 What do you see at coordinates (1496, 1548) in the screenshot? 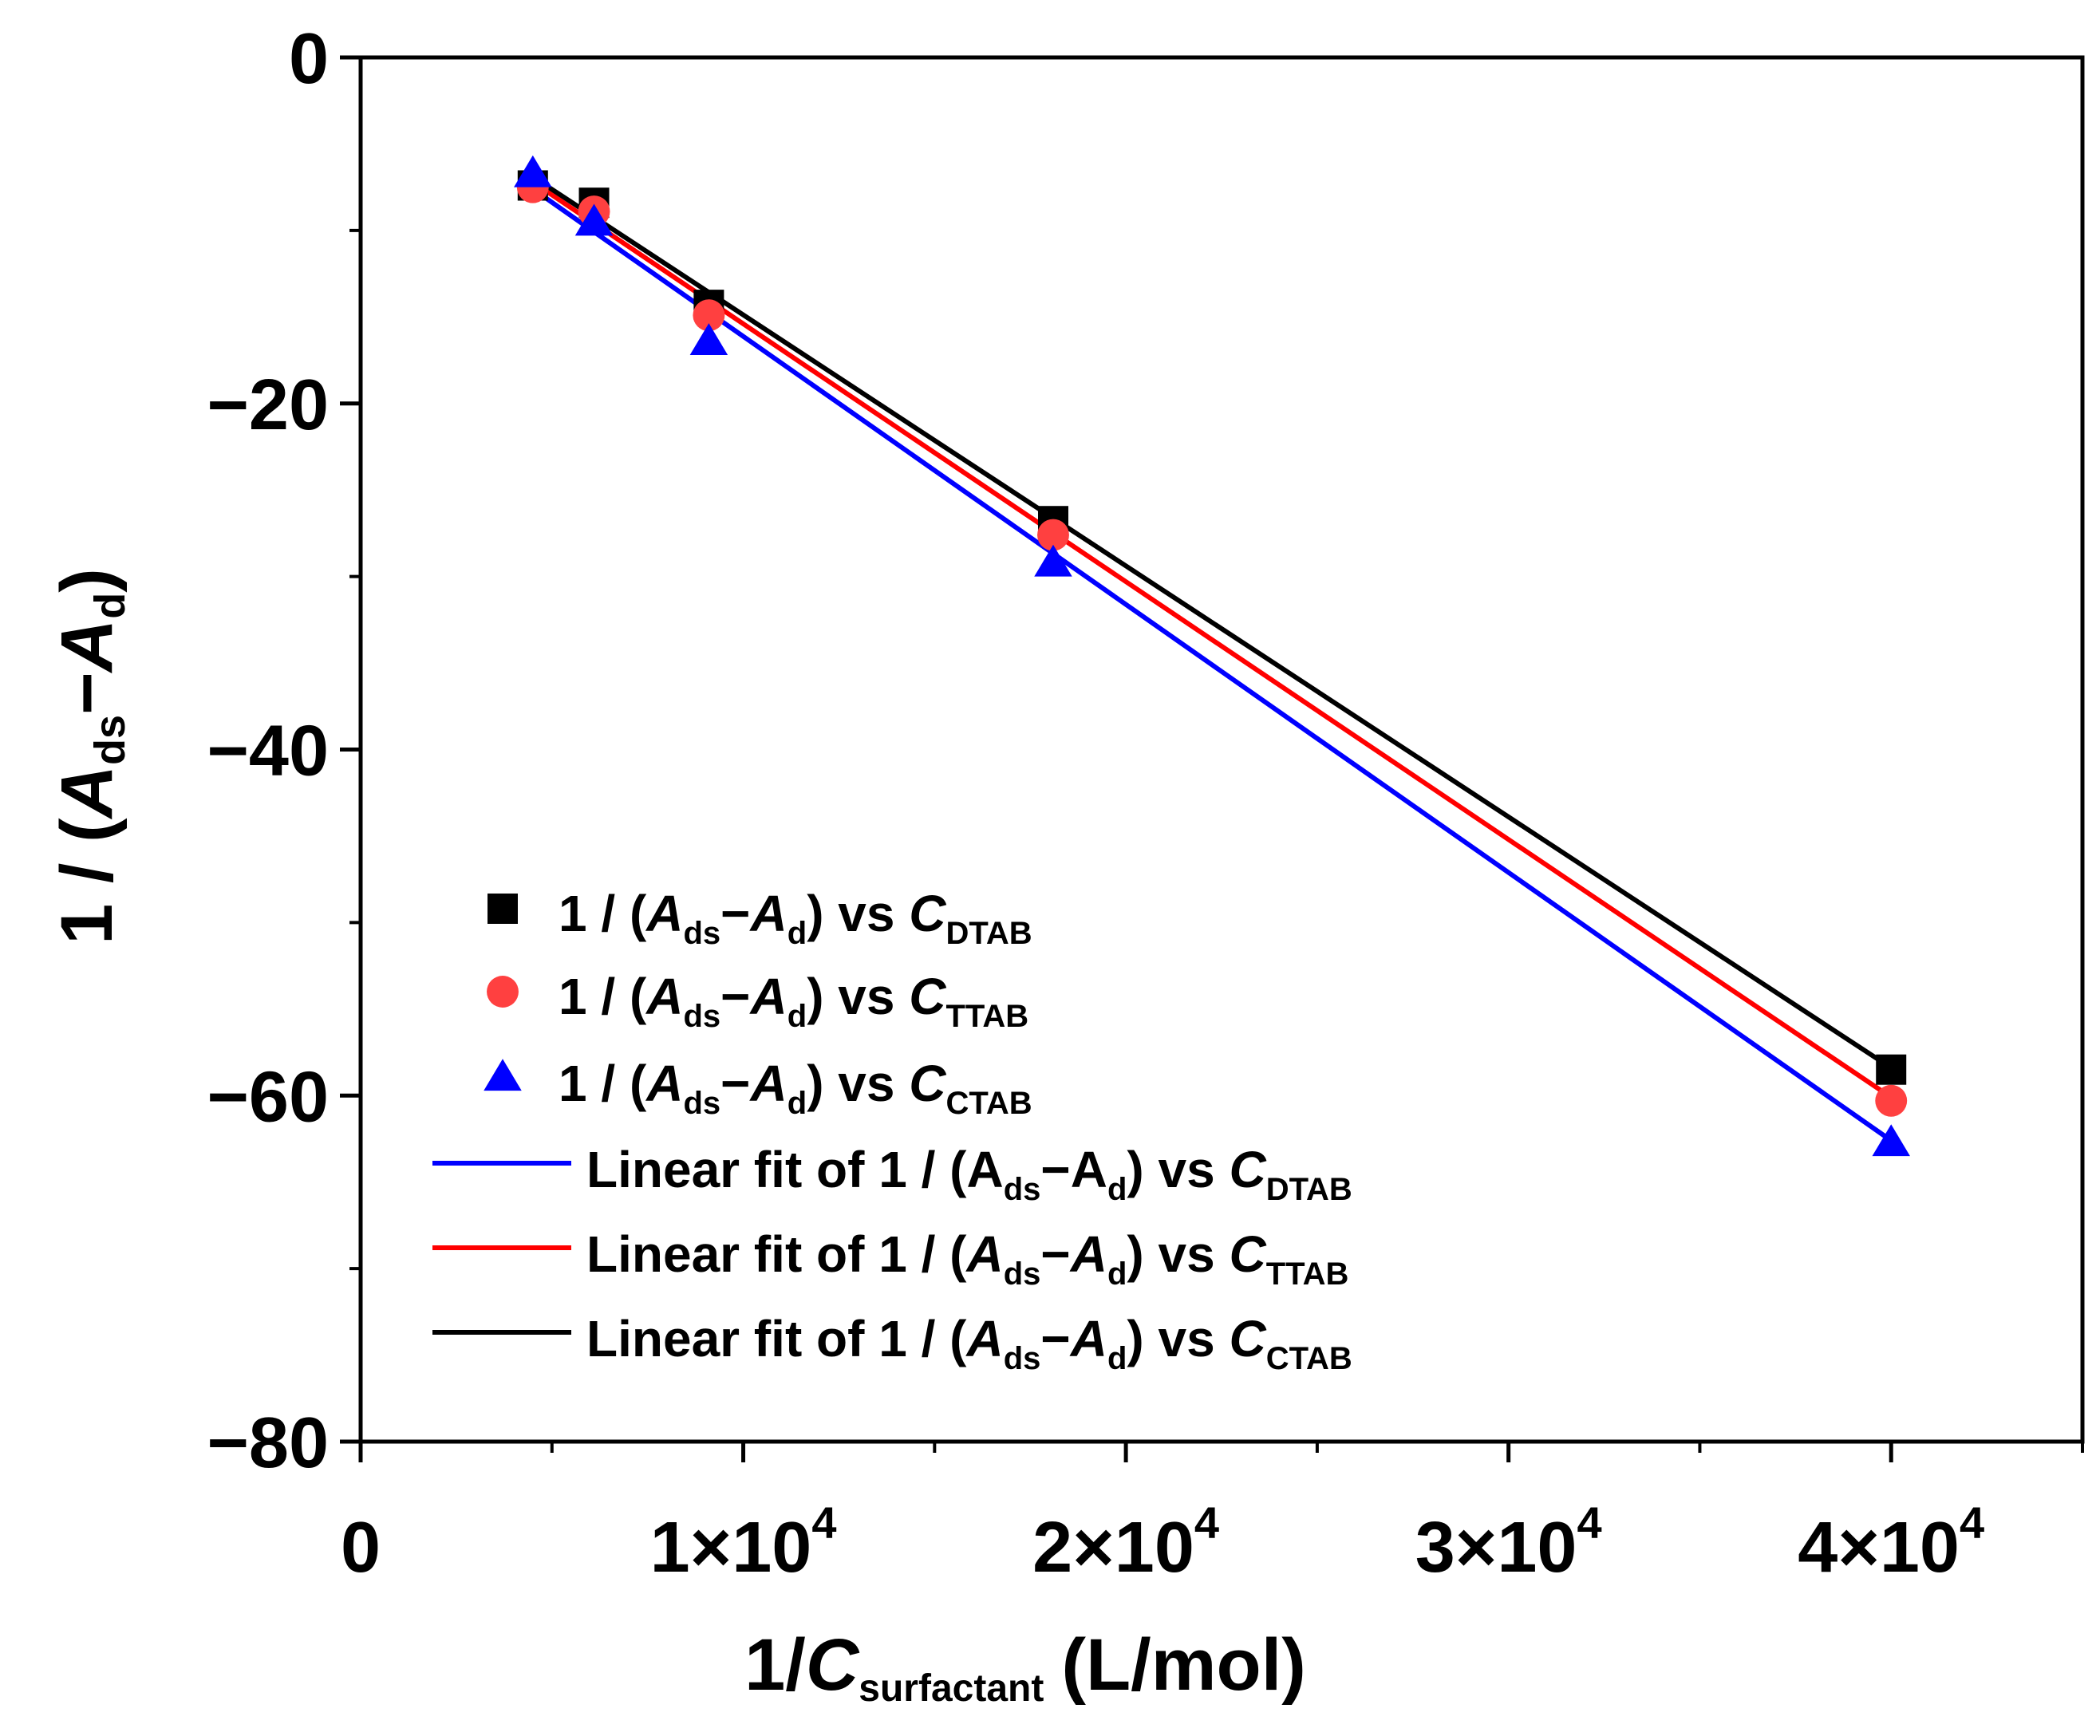
I see `x-tick-mantissa: 3×10` at bounding box center [1496, 1548].